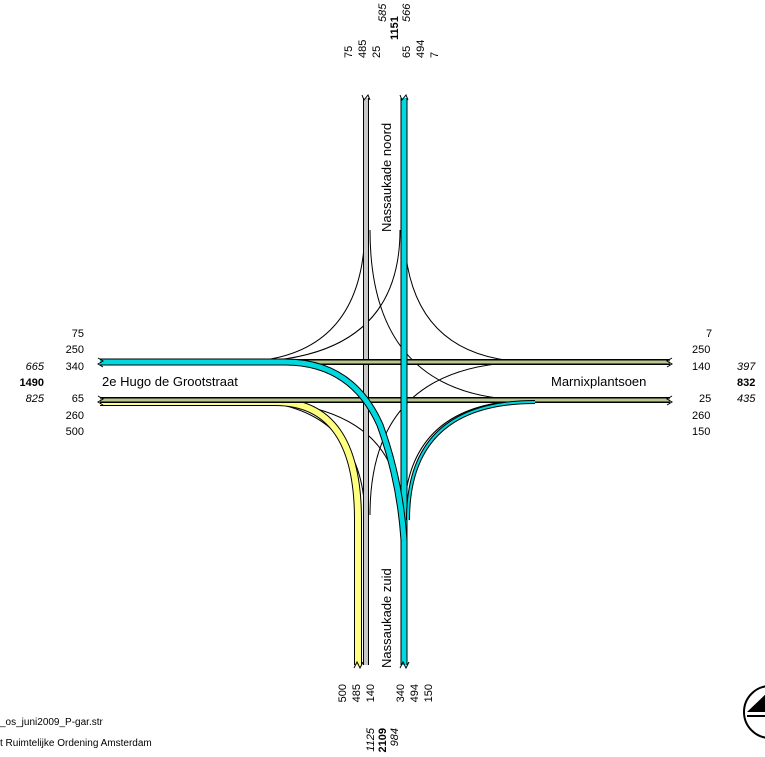 This screenshot has width=765, height=757. What do you see at coordinates (170, 381) in the screenshot?
I see `street-name-west: 2e Hugo de Grootstraat` at bounding box center [170, 381].